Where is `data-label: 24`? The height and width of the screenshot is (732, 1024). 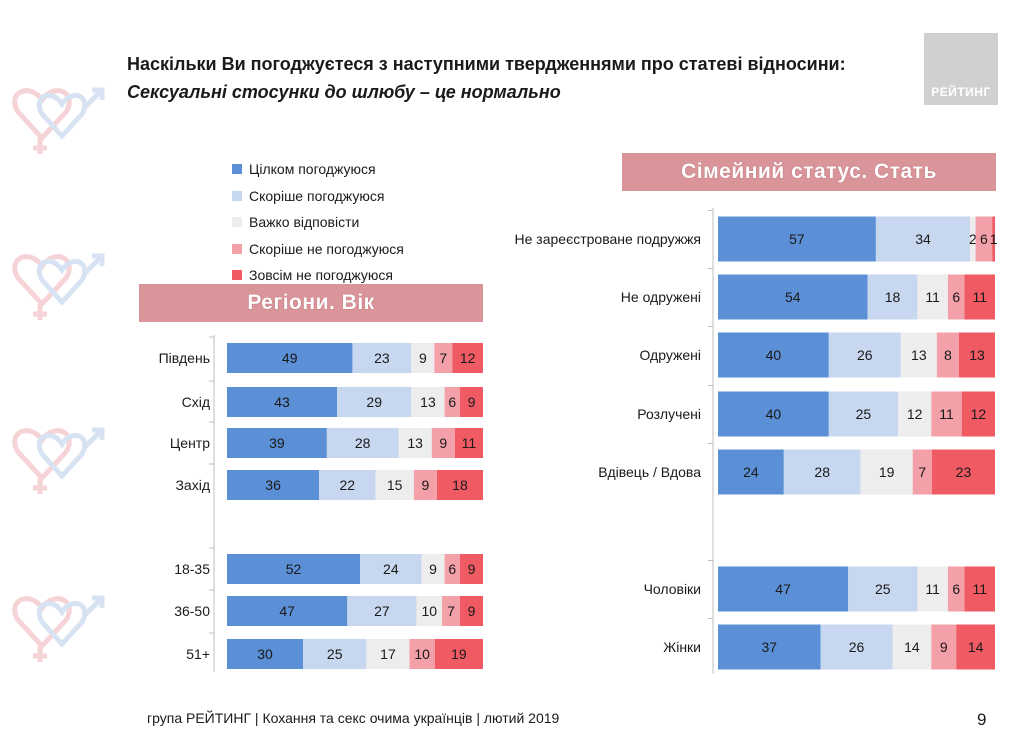 data-label: 24 is located at coordinates (751, 472).